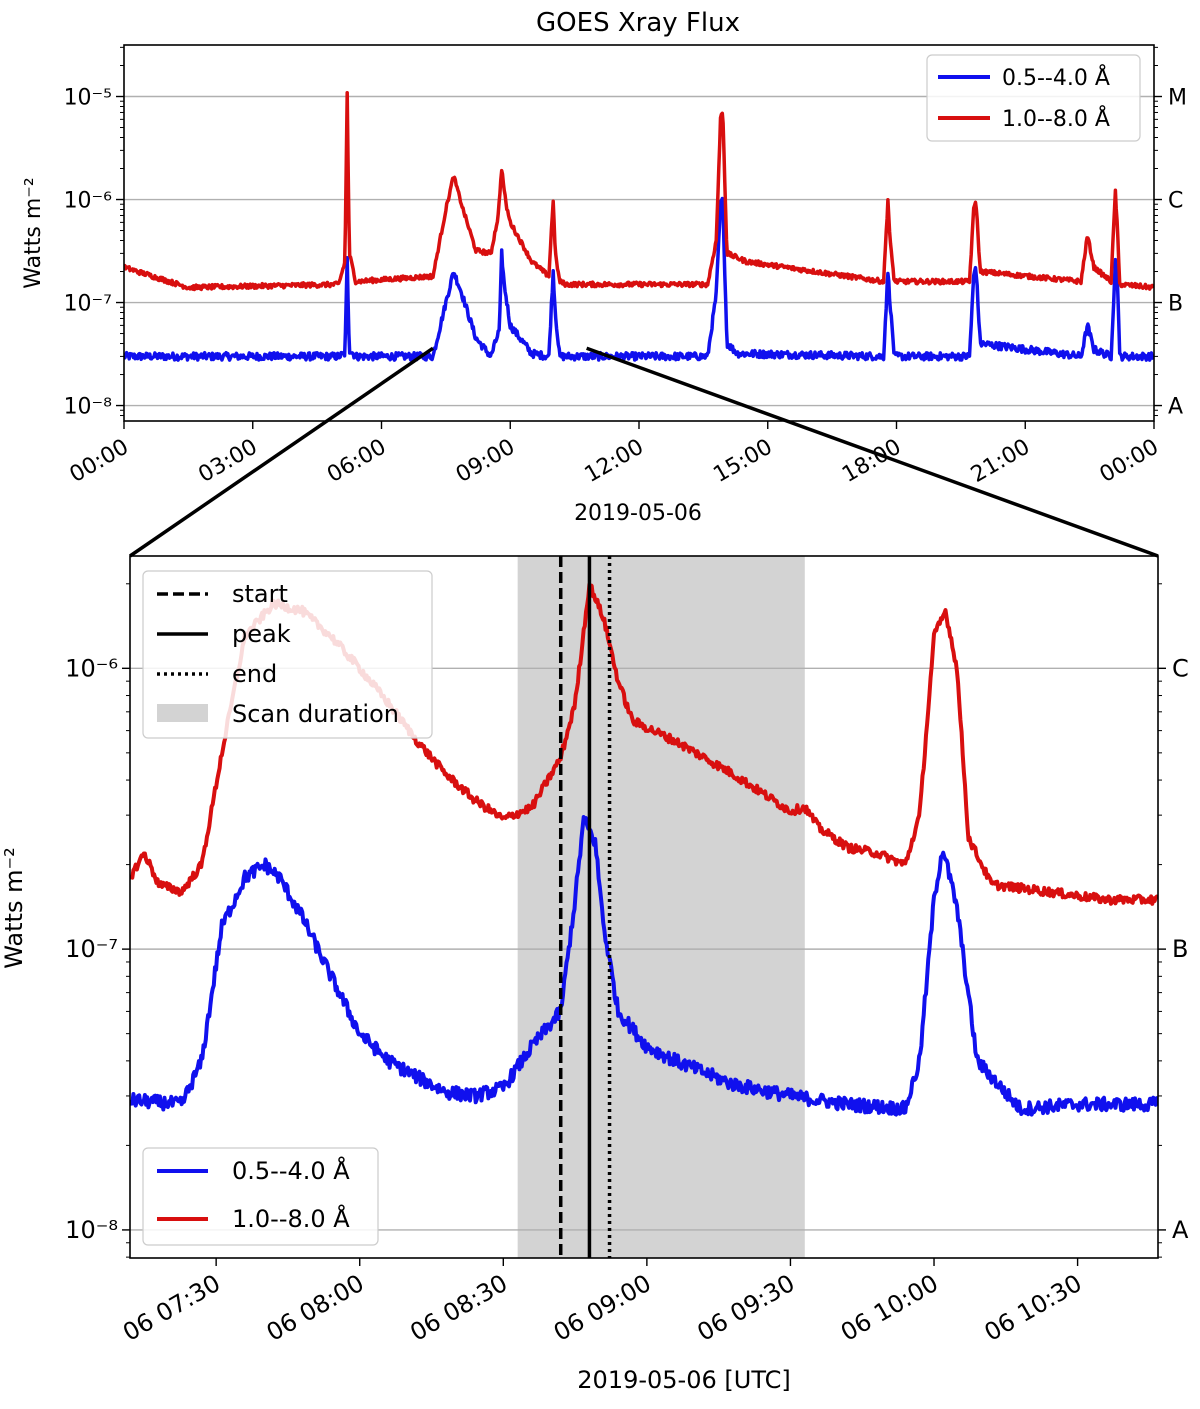 The image size is (1200, 1409). I want to click on lower-event-legend: start peak end Scan duration, so click(287, 654).